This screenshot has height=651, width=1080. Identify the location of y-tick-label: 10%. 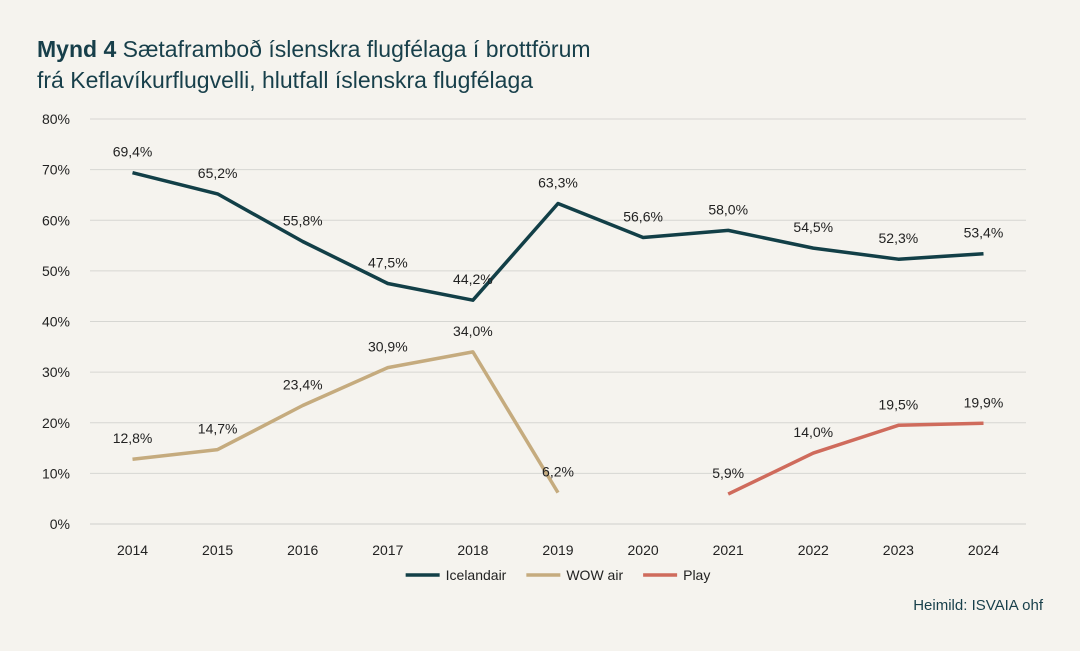
(56, 473).